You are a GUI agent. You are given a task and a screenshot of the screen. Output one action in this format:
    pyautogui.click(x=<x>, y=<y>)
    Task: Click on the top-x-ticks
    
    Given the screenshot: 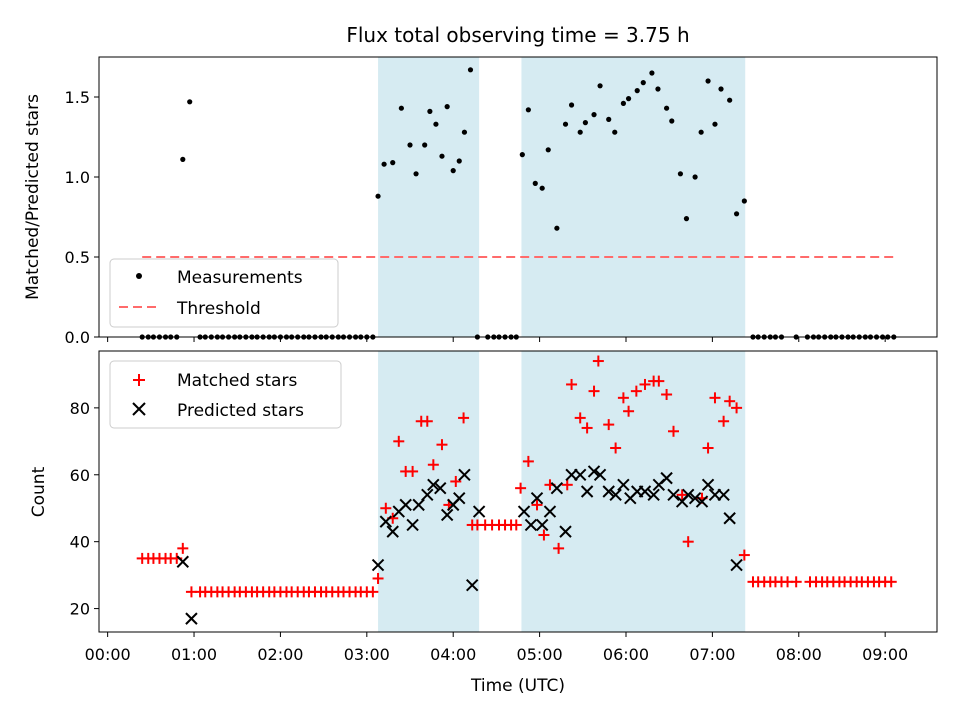 What is the action you would take?
    pyautogui.click(x=496, y=339)
    